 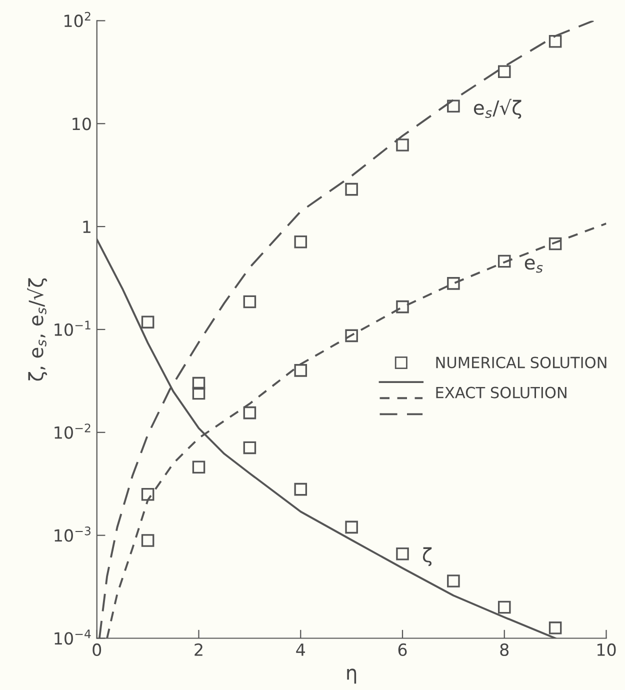 What do you see at coordinates (427, 556) in the screenshot?
I see `annotation: ζ` at bounding box center [427, 556].